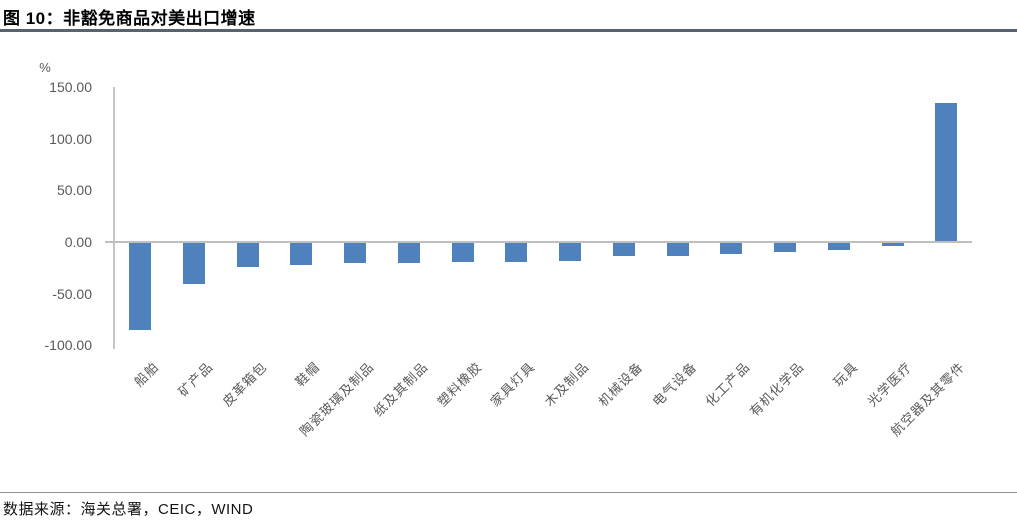 Image resolution: width=1017 pixels, height=523 pixels. Describe the element at coordinates (889, 384) in the screenshot. I see `x-category-label: 光学医疗` at that location.